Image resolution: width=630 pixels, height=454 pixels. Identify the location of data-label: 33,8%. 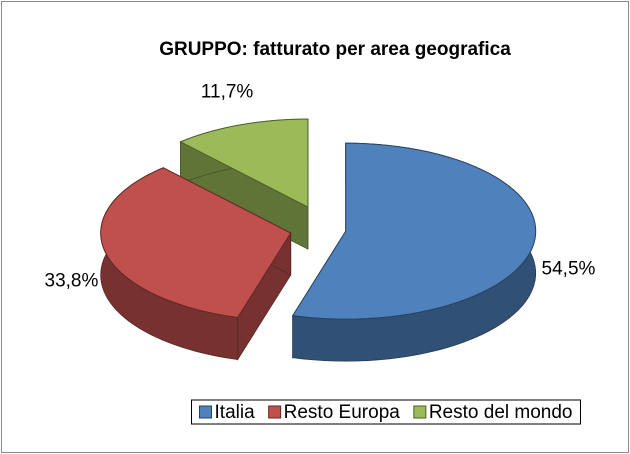
(72, 281).